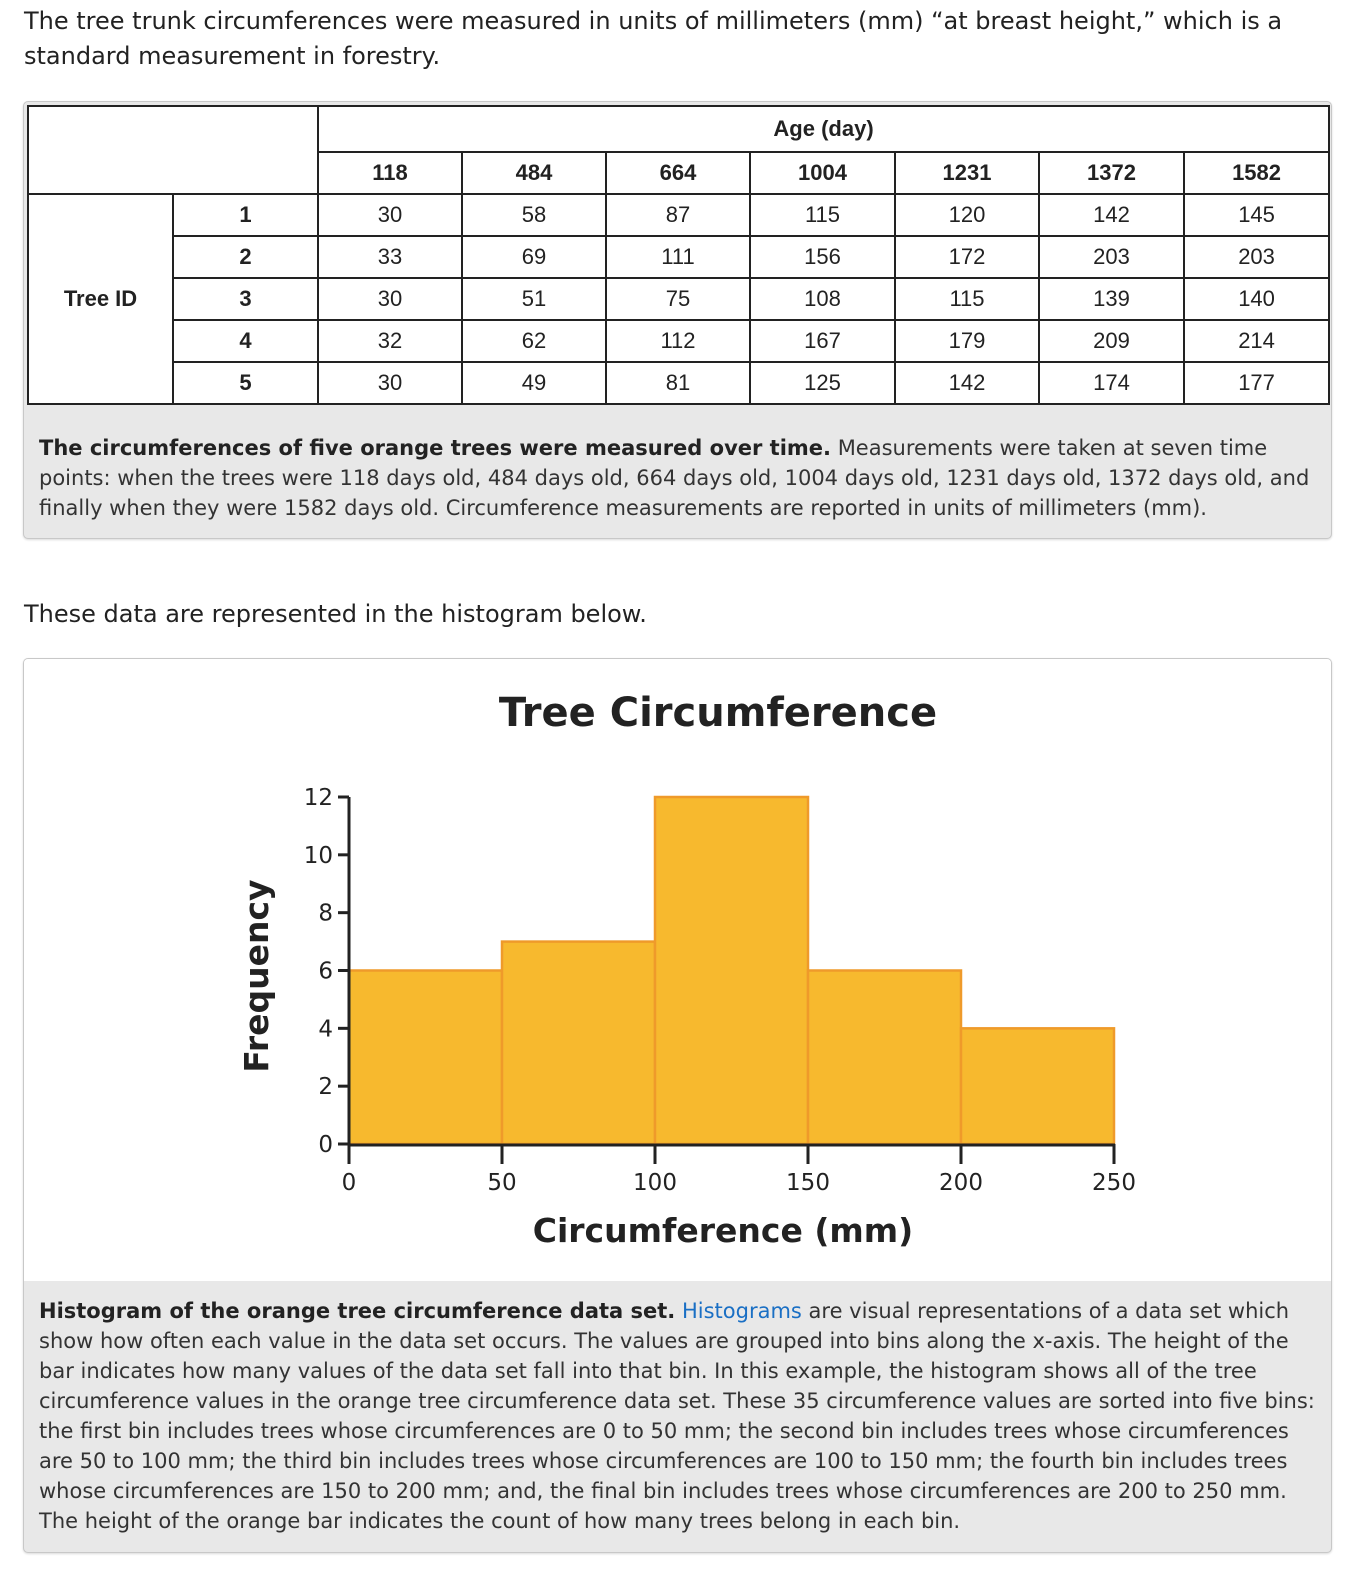  Describe the element at coordinates (822, 173) in the screenshot. I see `age-1004: 1004` at that location.